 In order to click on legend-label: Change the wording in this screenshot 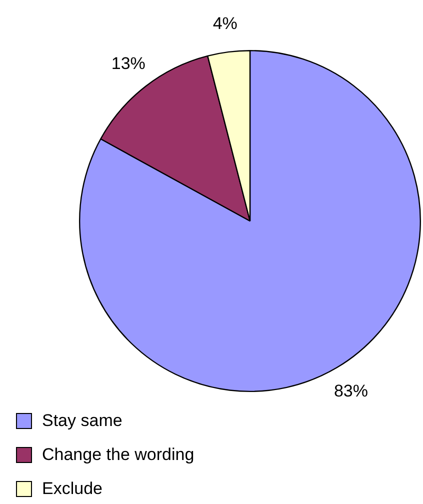, I will do `click(118, 455)`.